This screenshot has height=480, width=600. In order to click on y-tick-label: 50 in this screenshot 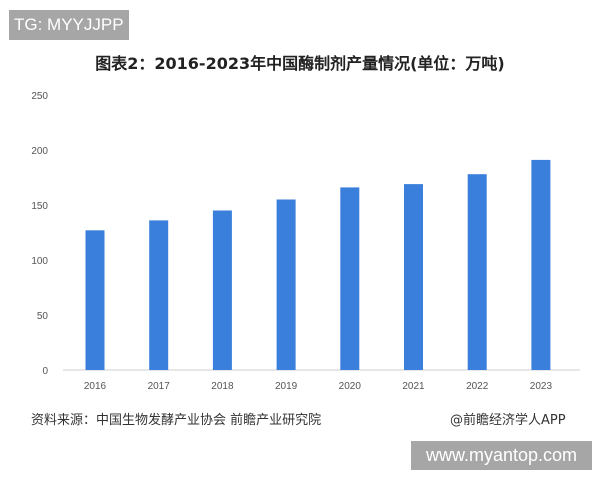, I will do `click(43, 316)`.